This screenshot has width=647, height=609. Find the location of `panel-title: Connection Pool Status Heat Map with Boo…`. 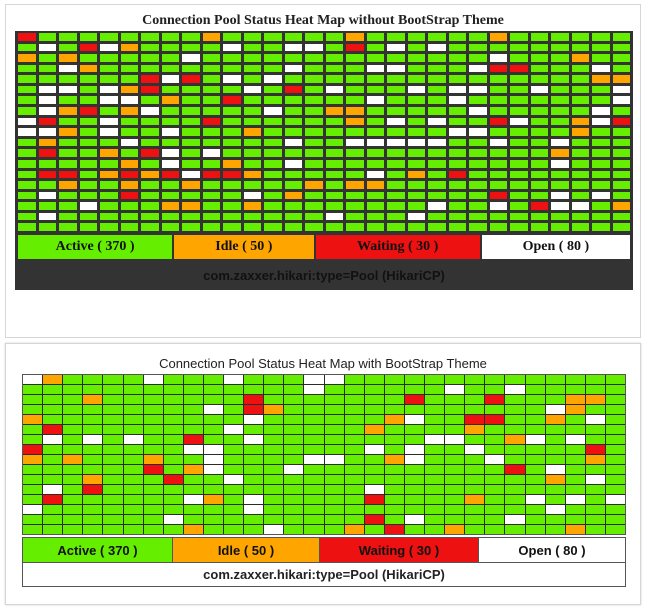

panel-title: Connection Pool Status Heat Map with Boo… is located at coordinates (323, 363).